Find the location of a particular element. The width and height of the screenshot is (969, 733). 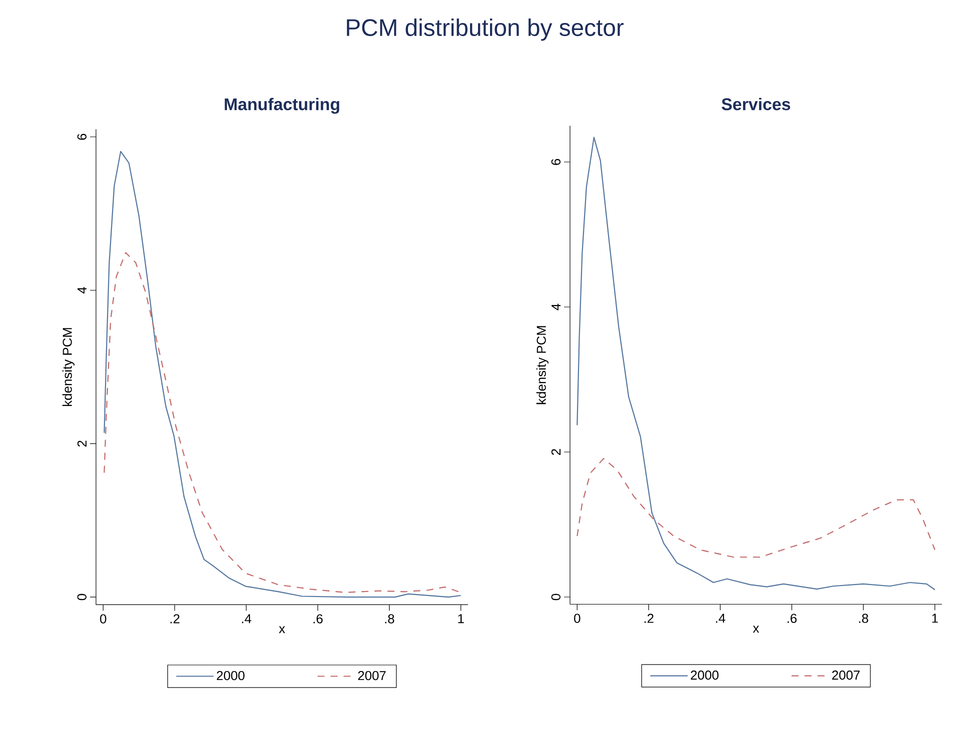

chart-title: Services is located at coordinates (756, 104).